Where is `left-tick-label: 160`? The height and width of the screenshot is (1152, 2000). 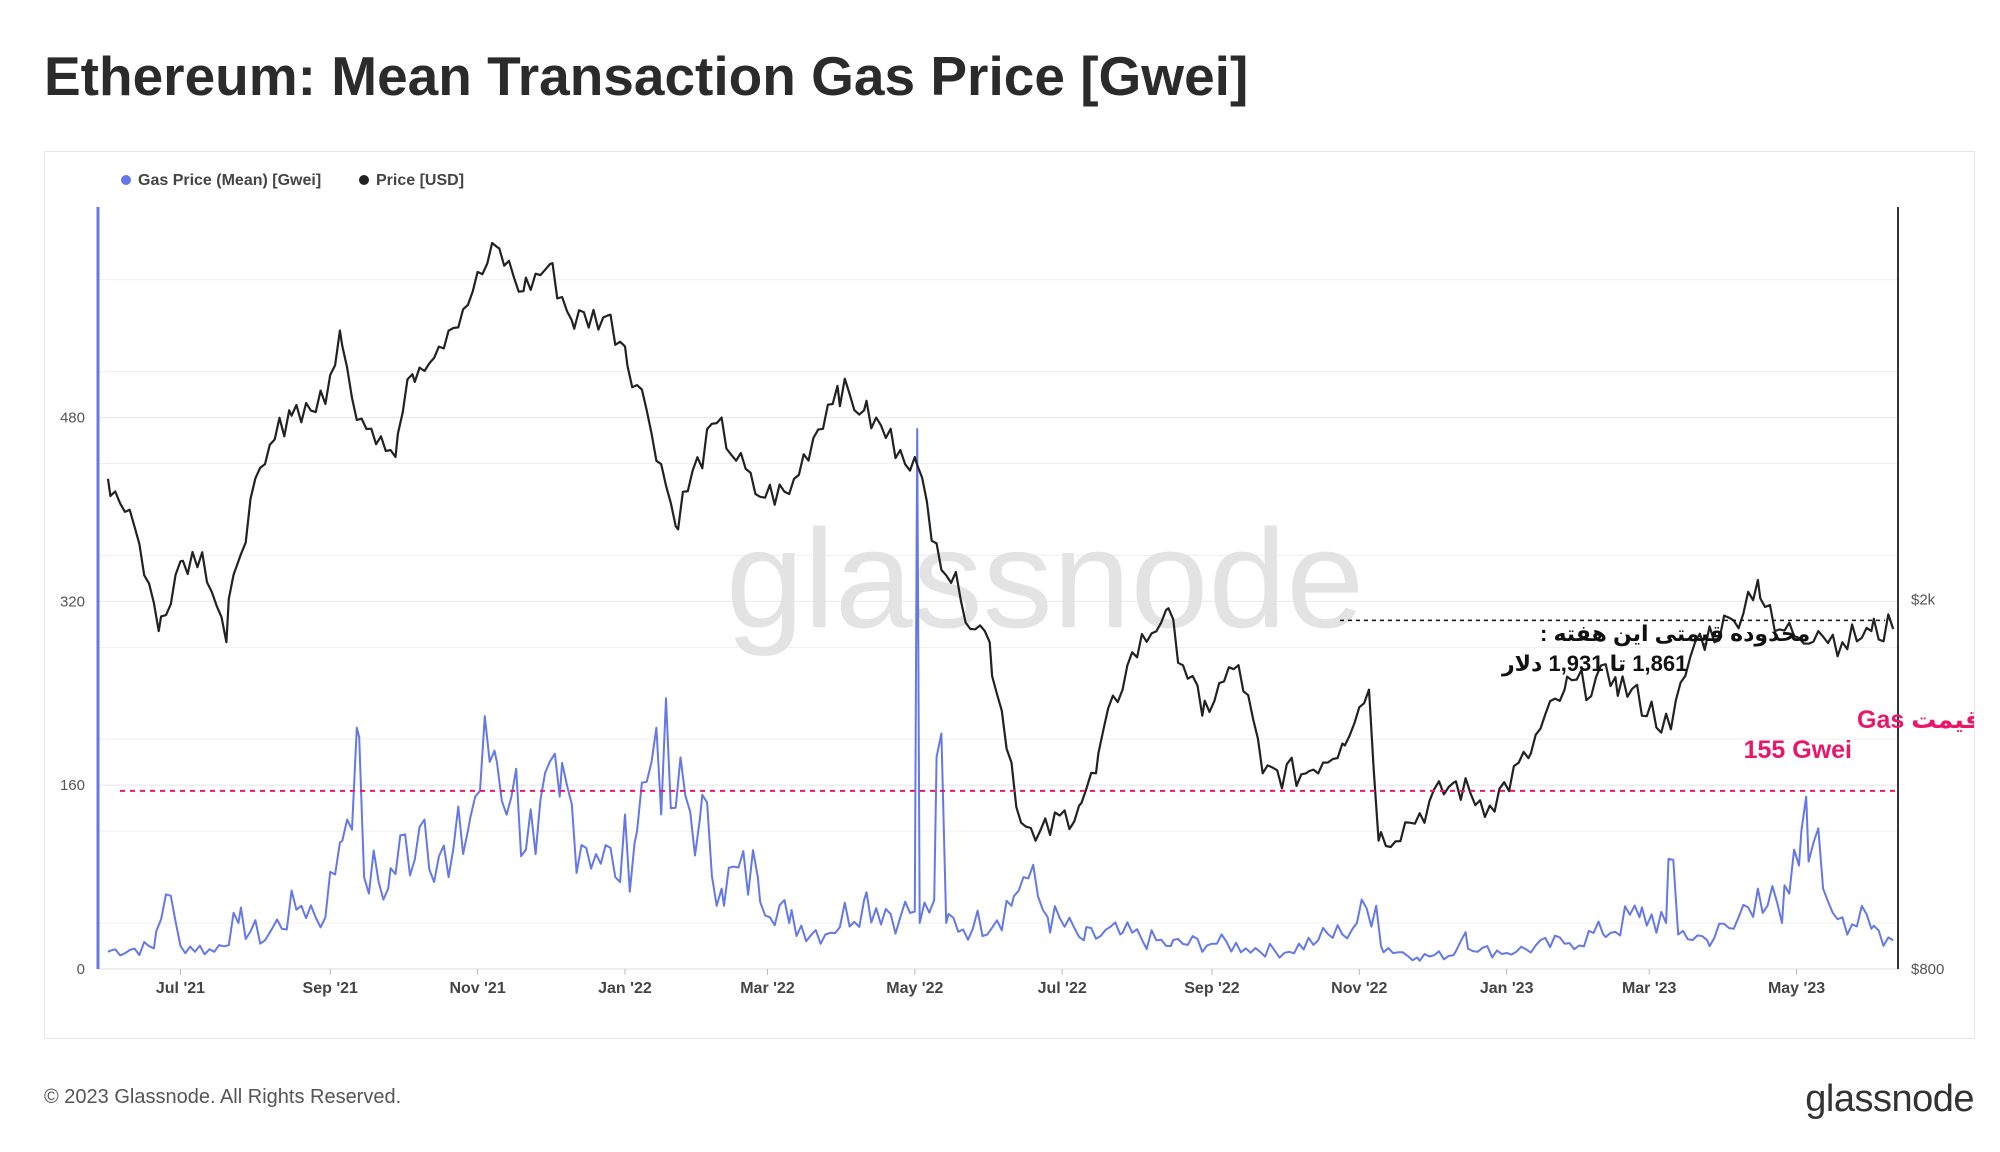 left-tick-label: 160 is located at coordinates (72, 785).